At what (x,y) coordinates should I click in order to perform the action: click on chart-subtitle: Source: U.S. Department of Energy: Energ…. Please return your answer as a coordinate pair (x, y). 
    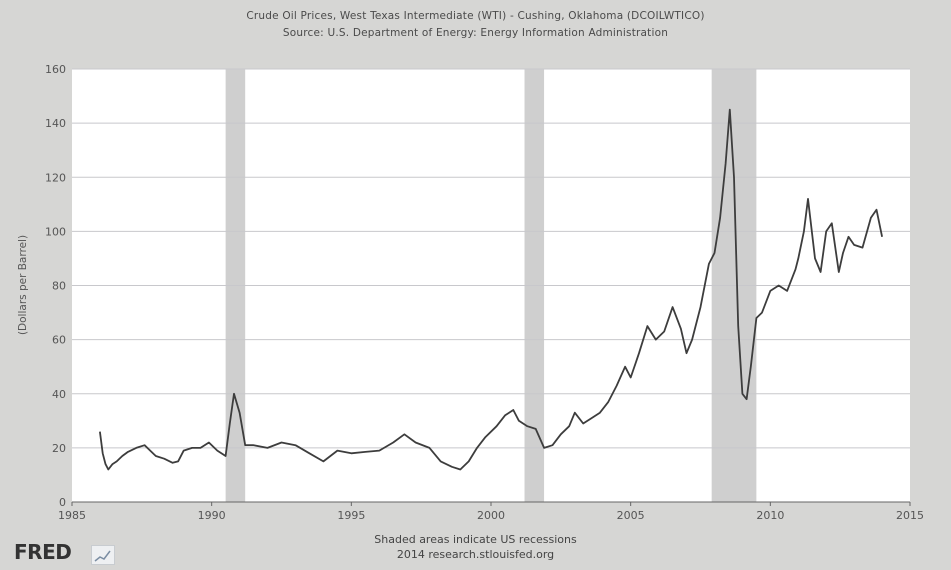
    Looking at the image, I should click on (475, 33).